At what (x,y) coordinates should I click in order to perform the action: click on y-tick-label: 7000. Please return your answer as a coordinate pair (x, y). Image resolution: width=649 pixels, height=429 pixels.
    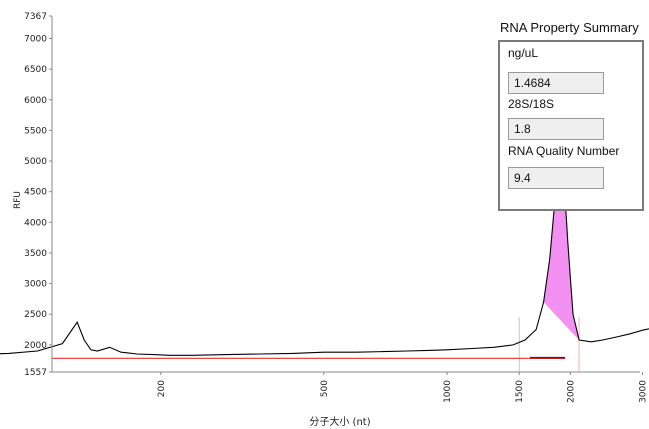
    Looking at the image, I should click on (35, 39).